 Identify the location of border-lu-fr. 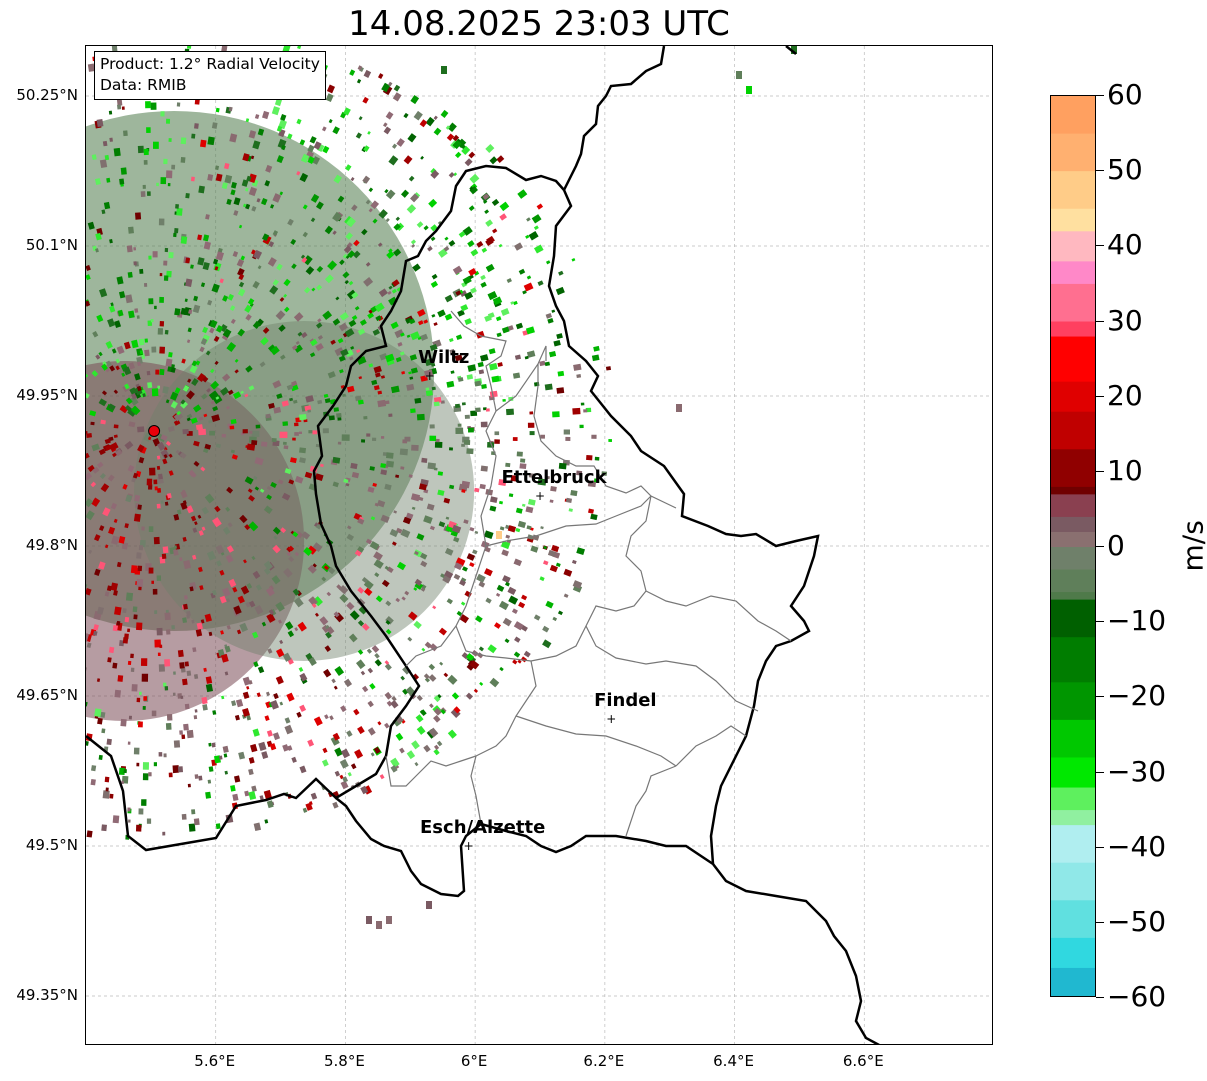
(524, 847).